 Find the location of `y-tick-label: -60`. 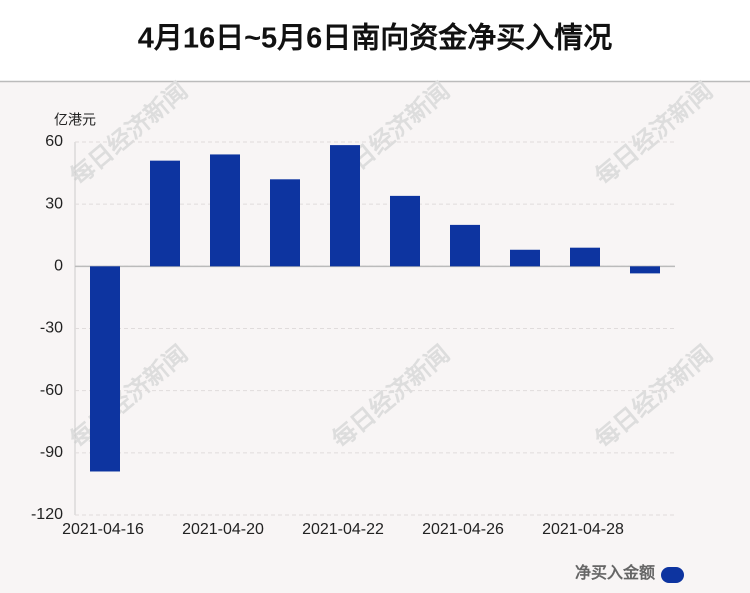

y-tick-label: -60 is located at coordinates (51, 390).